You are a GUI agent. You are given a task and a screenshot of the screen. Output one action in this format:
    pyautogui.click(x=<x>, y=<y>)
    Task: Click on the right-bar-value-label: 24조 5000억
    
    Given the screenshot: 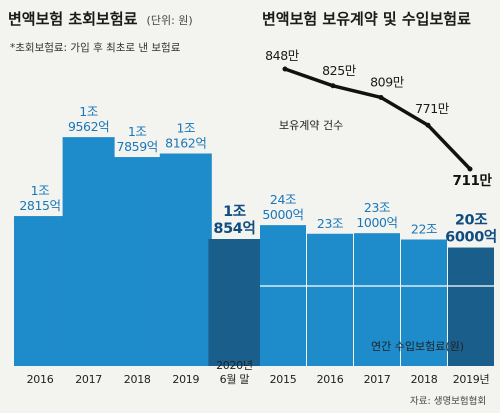 What is the action you would take?
    pyautogui.click(x=282, y=207)
    